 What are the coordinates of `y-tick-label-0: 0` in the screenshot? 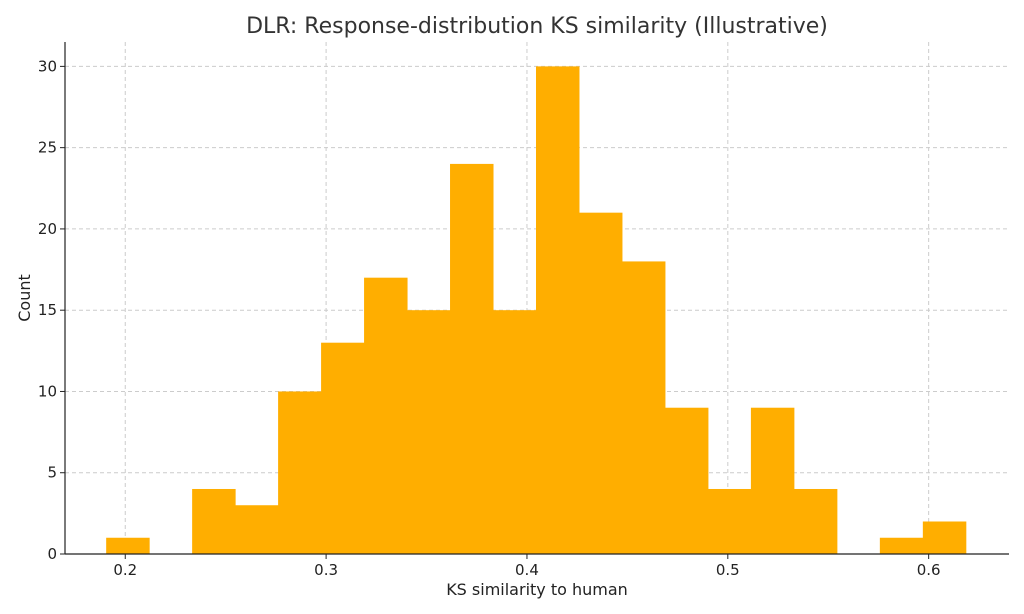 It's located at (52, 554).